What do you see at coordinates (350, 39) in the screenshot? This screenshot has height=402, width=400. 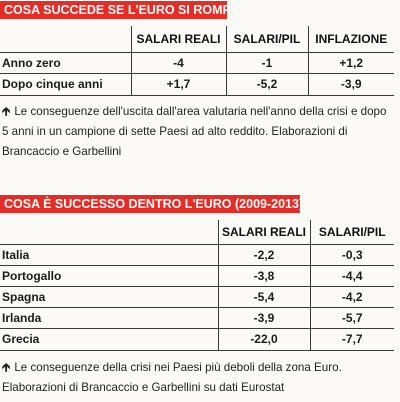 I see `section1-col-header: INFLAZIONE` at bounding box center [350, 39].